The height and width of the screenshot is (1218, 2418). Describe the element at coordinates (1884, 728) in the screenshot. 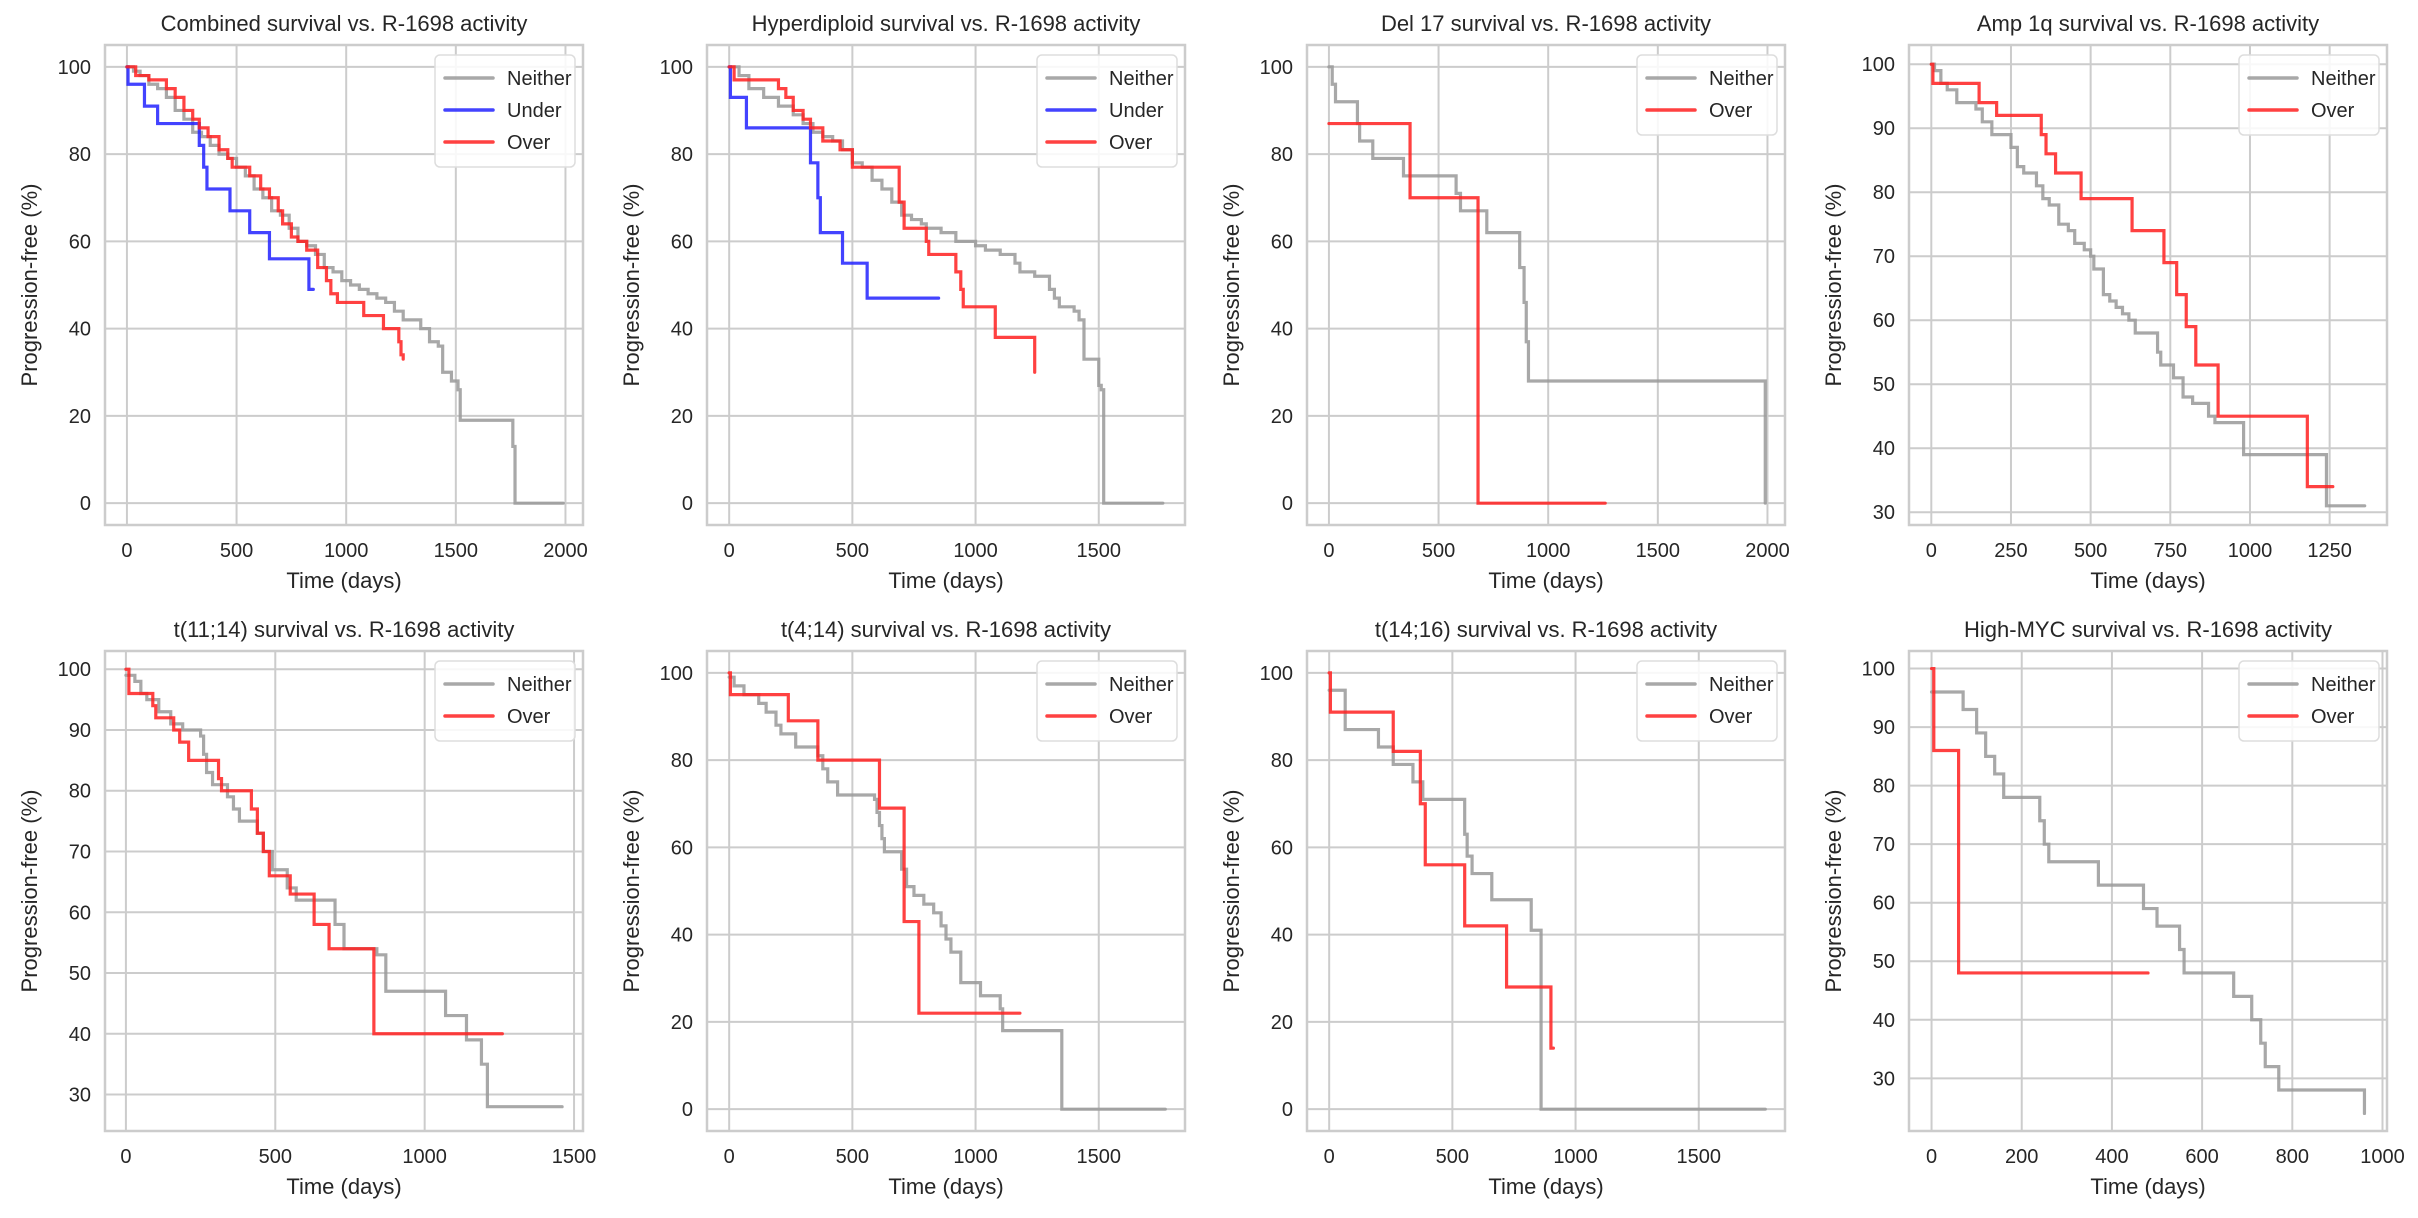

I see `y-tick-label: 90` at that location.